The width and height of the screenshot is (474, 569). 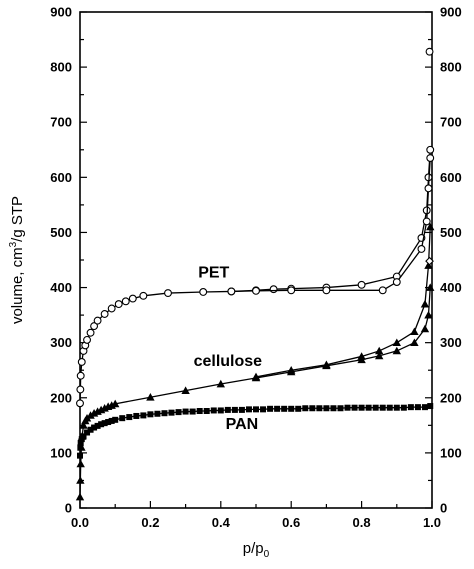 What do you see at coordinates (61, 287) in the screenshot?
I see `y-tick-label-left: 400` at bounding box center [61, 287].